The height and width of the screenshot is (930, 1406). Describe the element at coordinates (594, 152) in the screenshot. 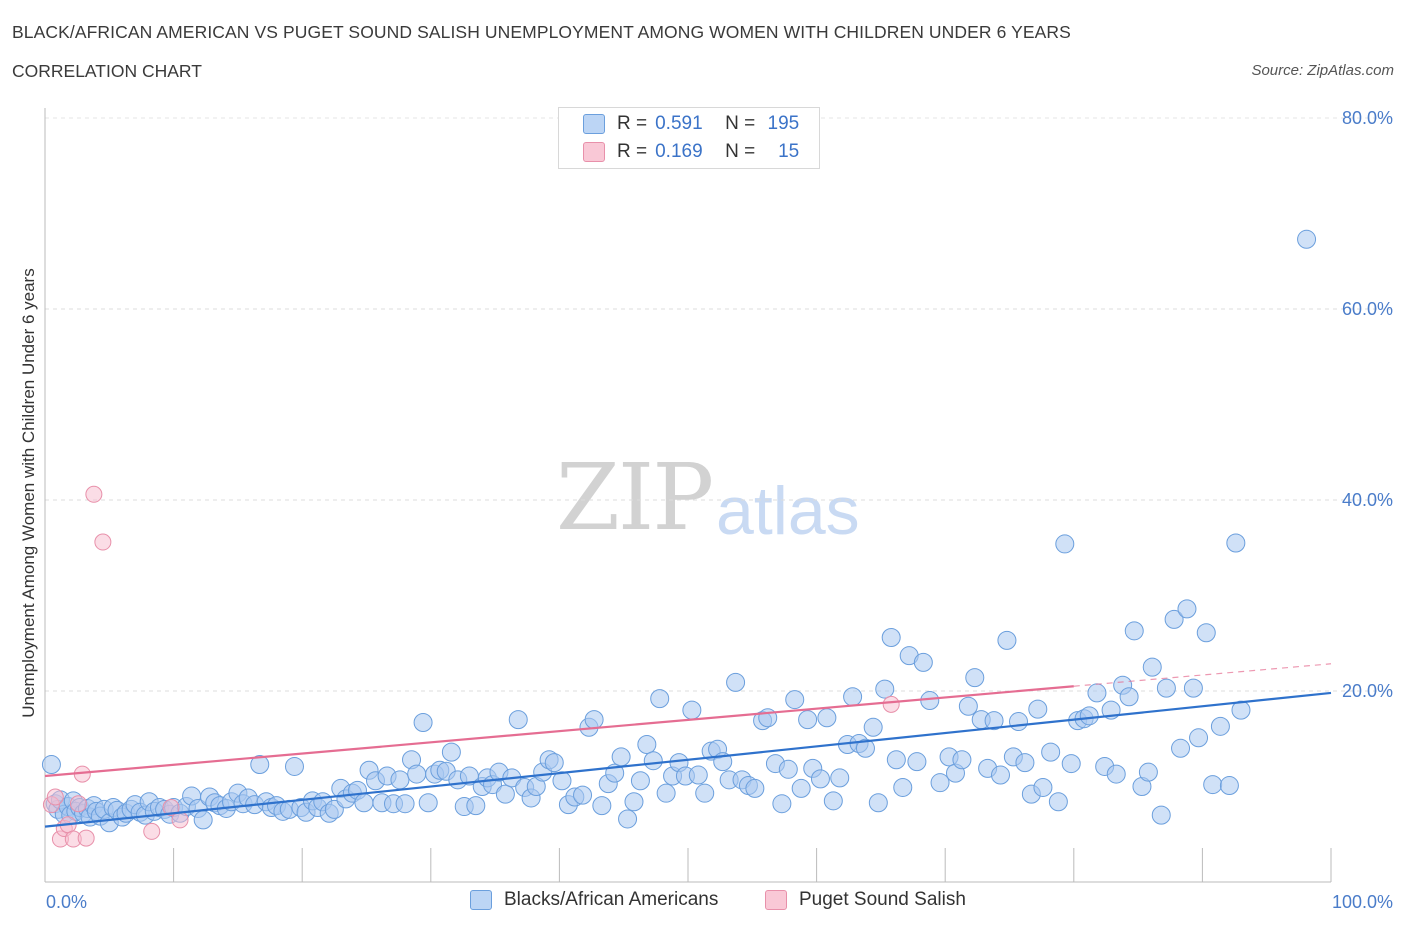

I see `legend-swatch-pink` at that location.